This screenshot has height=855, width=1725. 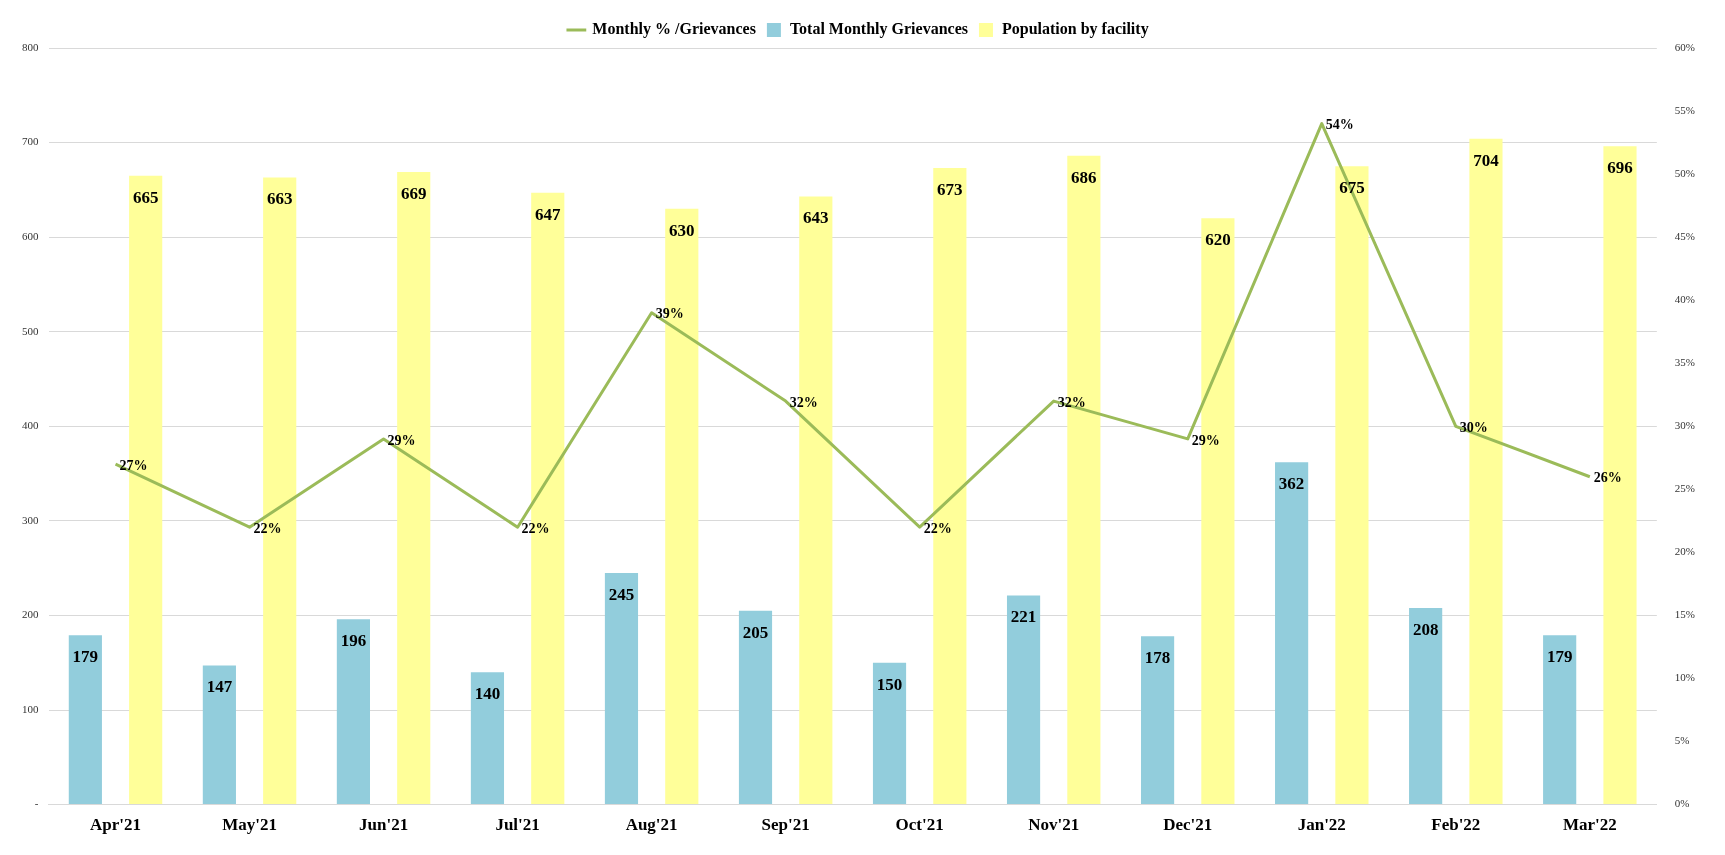 I want to click on y2-tick-label: 50%, so click(x=1685, y=172).